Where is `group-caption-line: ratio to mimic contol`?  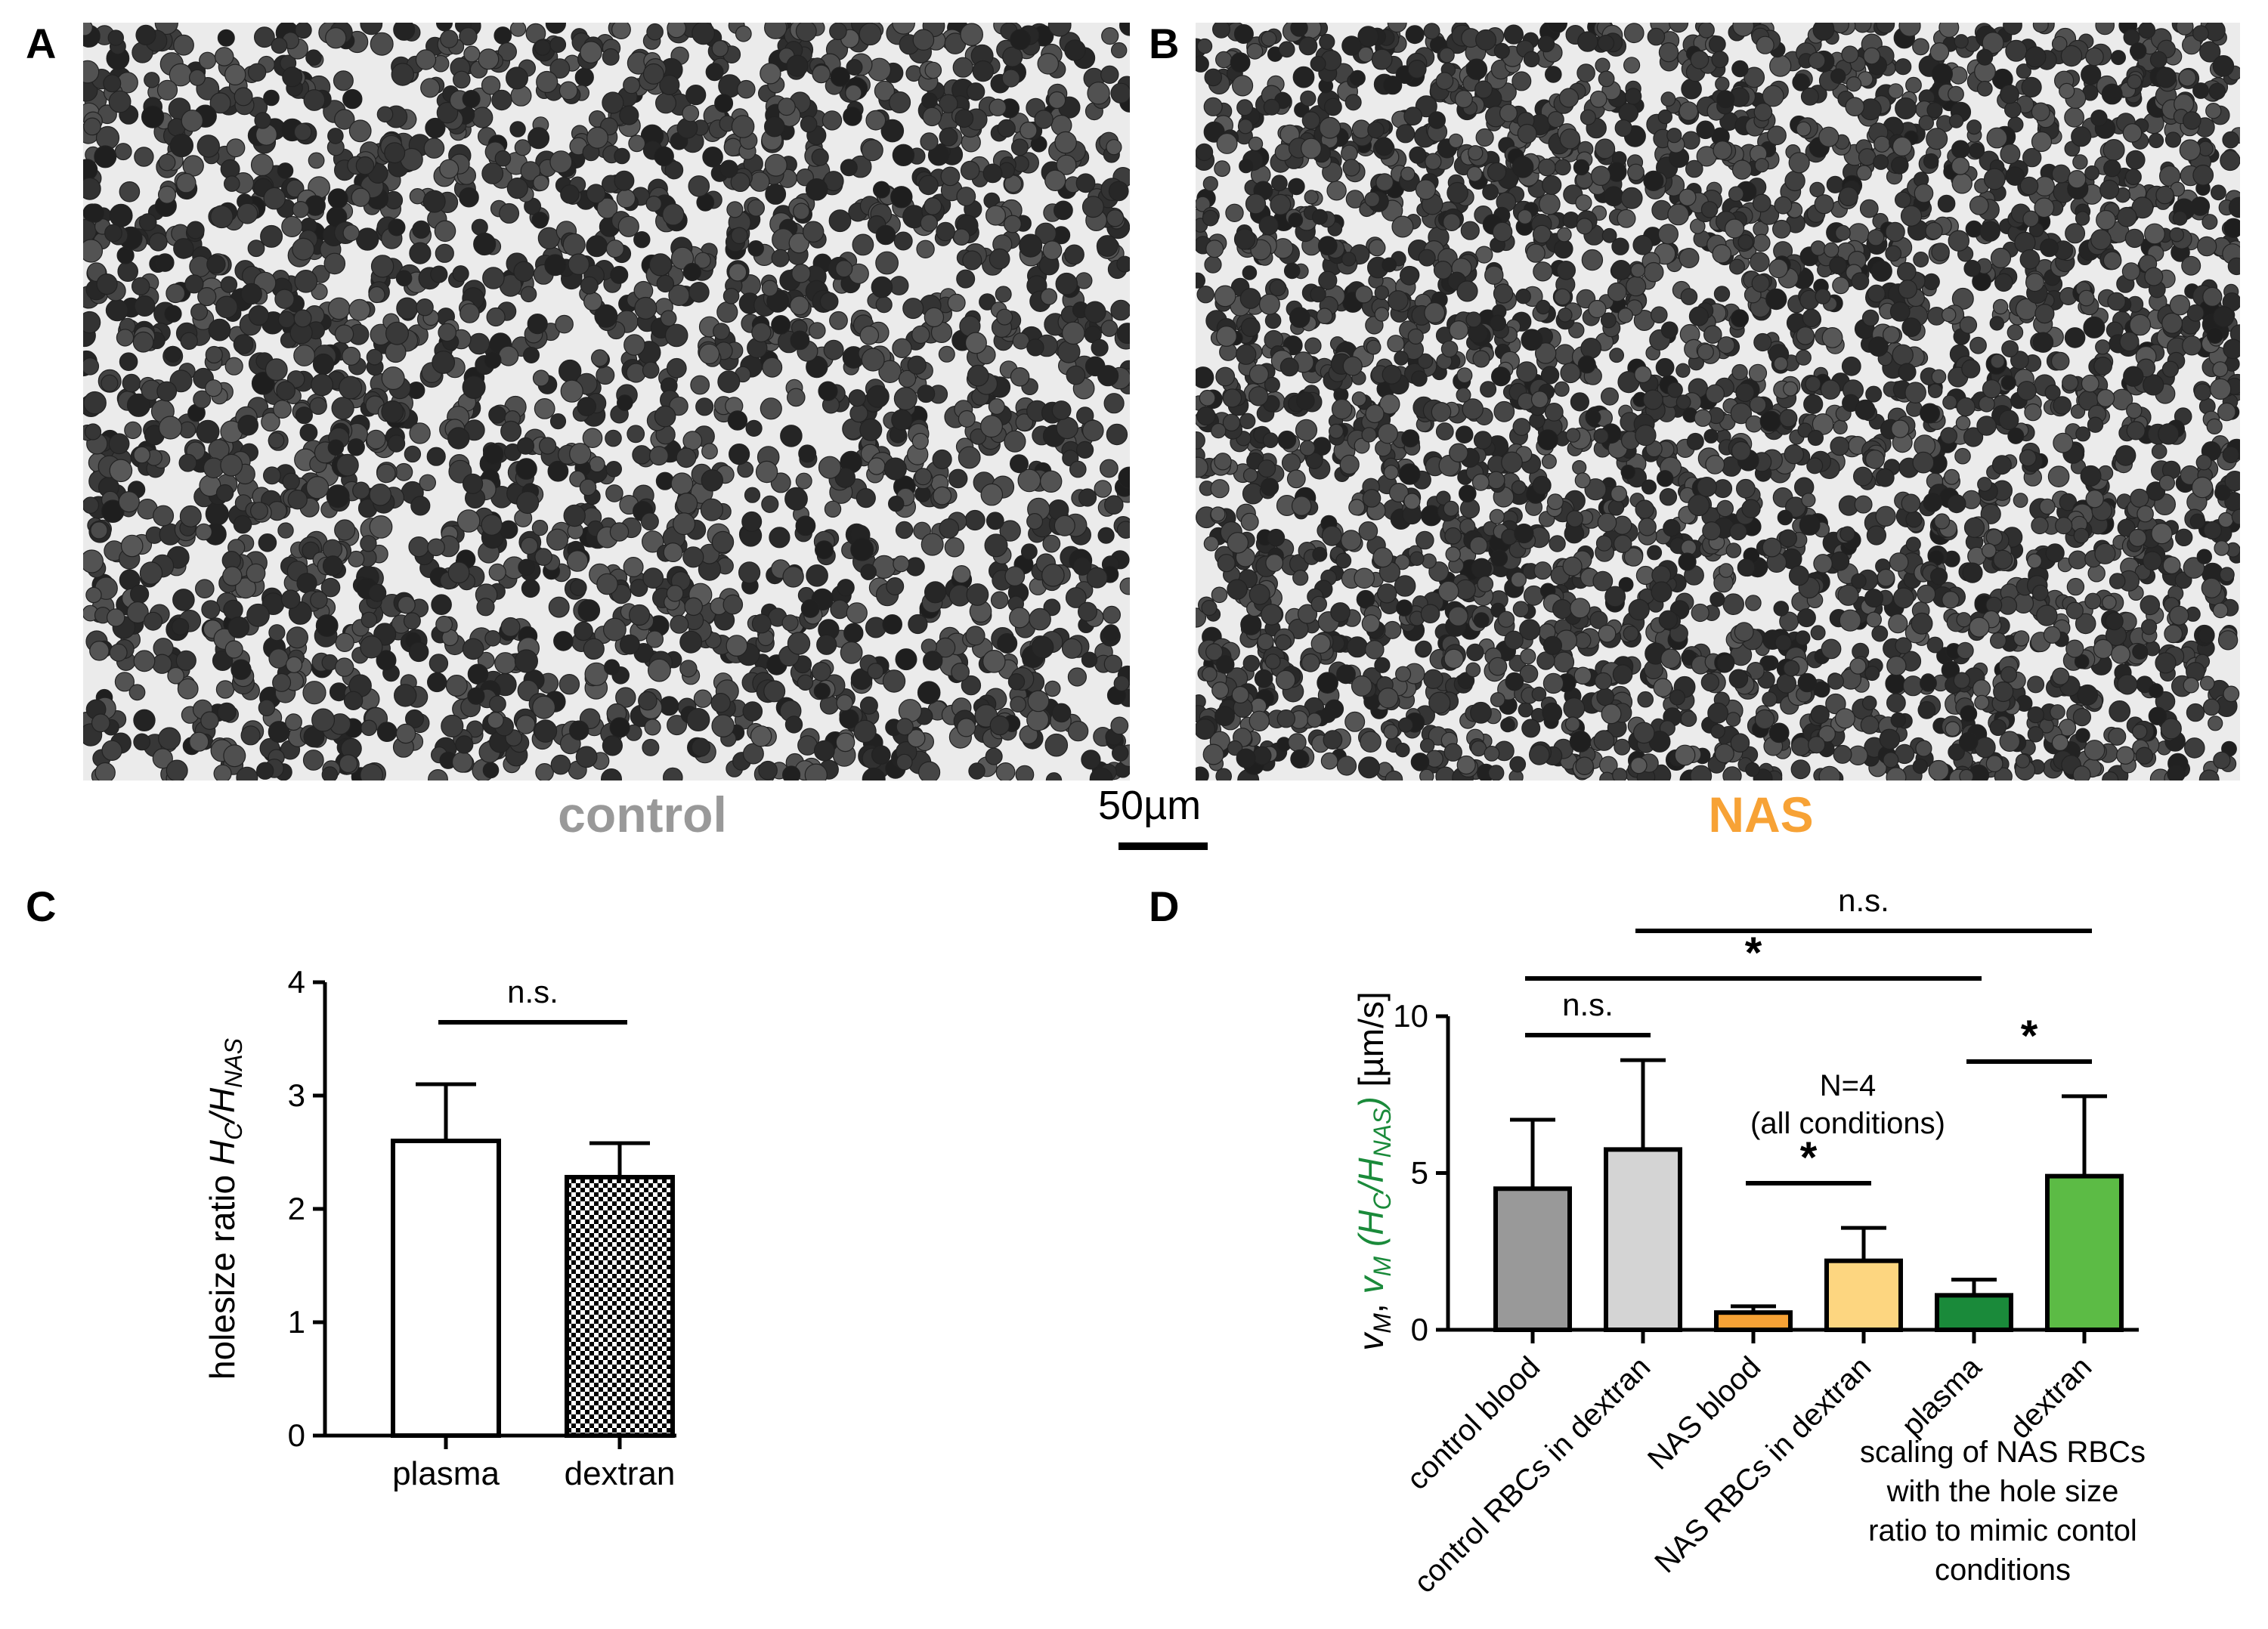 group-caption-line: ratio to mimic contol is located at coordinates (2002, 1530).